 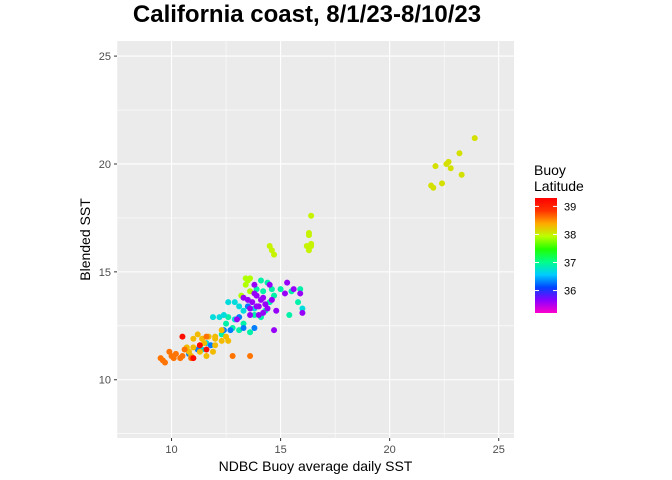 What do you see at coordinates (105, 165) in the screenshot?
I see `y-tick-label-2: 20` at bounding box center [105, 165].